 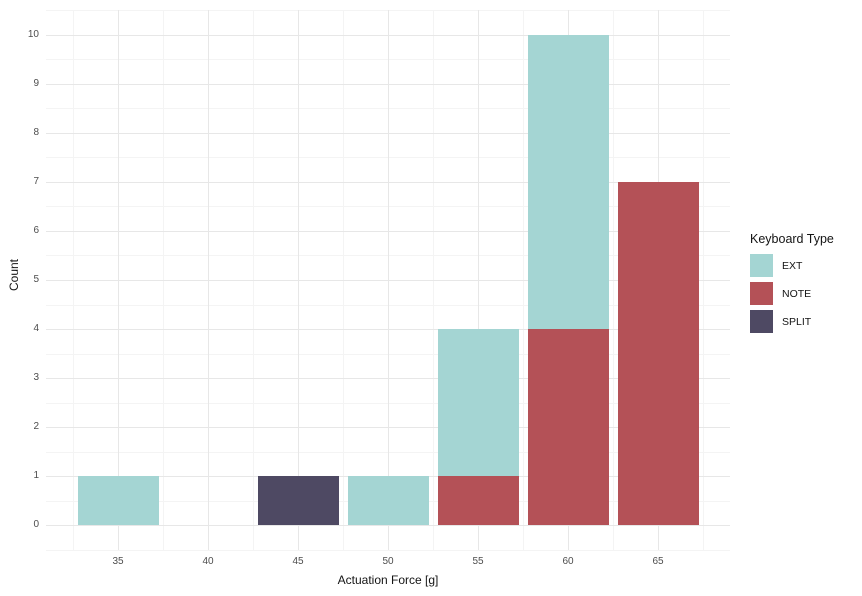 I want to click on x-axis-title: Actuation Force [g], so click(x=388, y=580).